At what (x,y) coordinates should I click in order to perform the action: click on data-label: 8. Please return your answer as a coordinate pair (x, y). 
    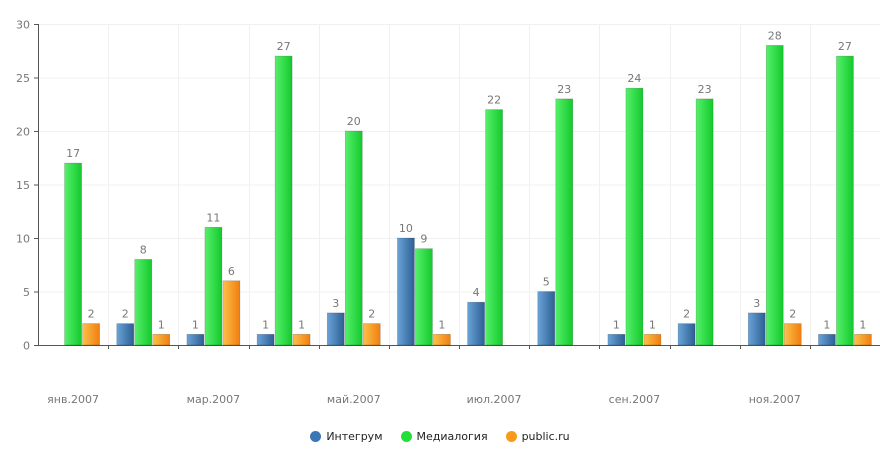
    Looking at the image, I should click on (143, 249).